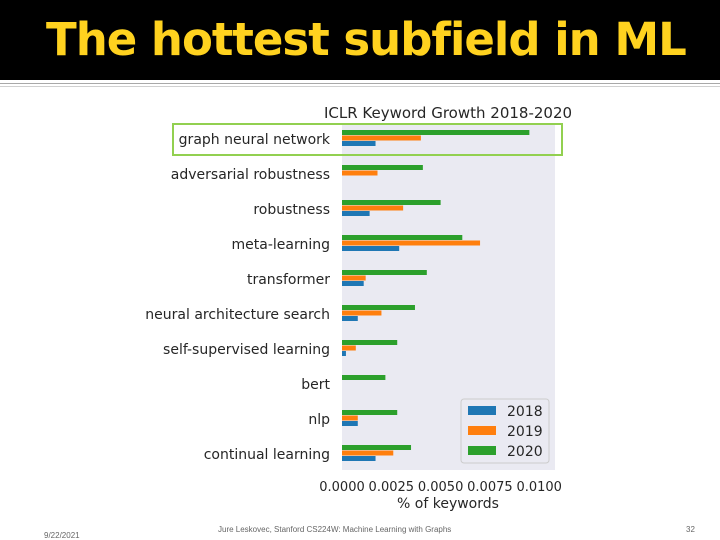 The width and height of the screenshot is (720, 540). Describe the element at coordinates (366, 39) in the screenshot. I see `slide-title: The hottest subfield in ML` at that location.